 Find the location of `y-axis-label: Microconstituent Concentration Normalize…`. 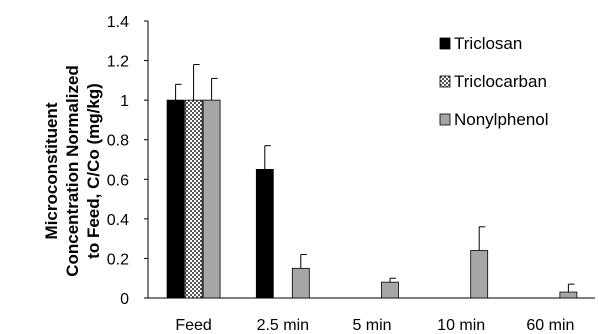

y-axis-label: Microconstituent Concentration Normalize… is located at coordinates (72, 171).